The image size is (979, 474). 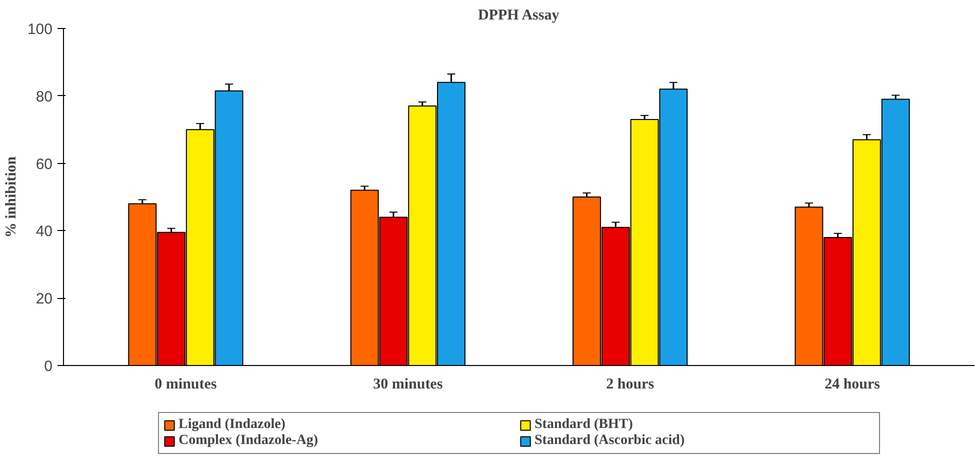 I want to click on x-tick-label: 2 hours, so click(x=630, y=384).